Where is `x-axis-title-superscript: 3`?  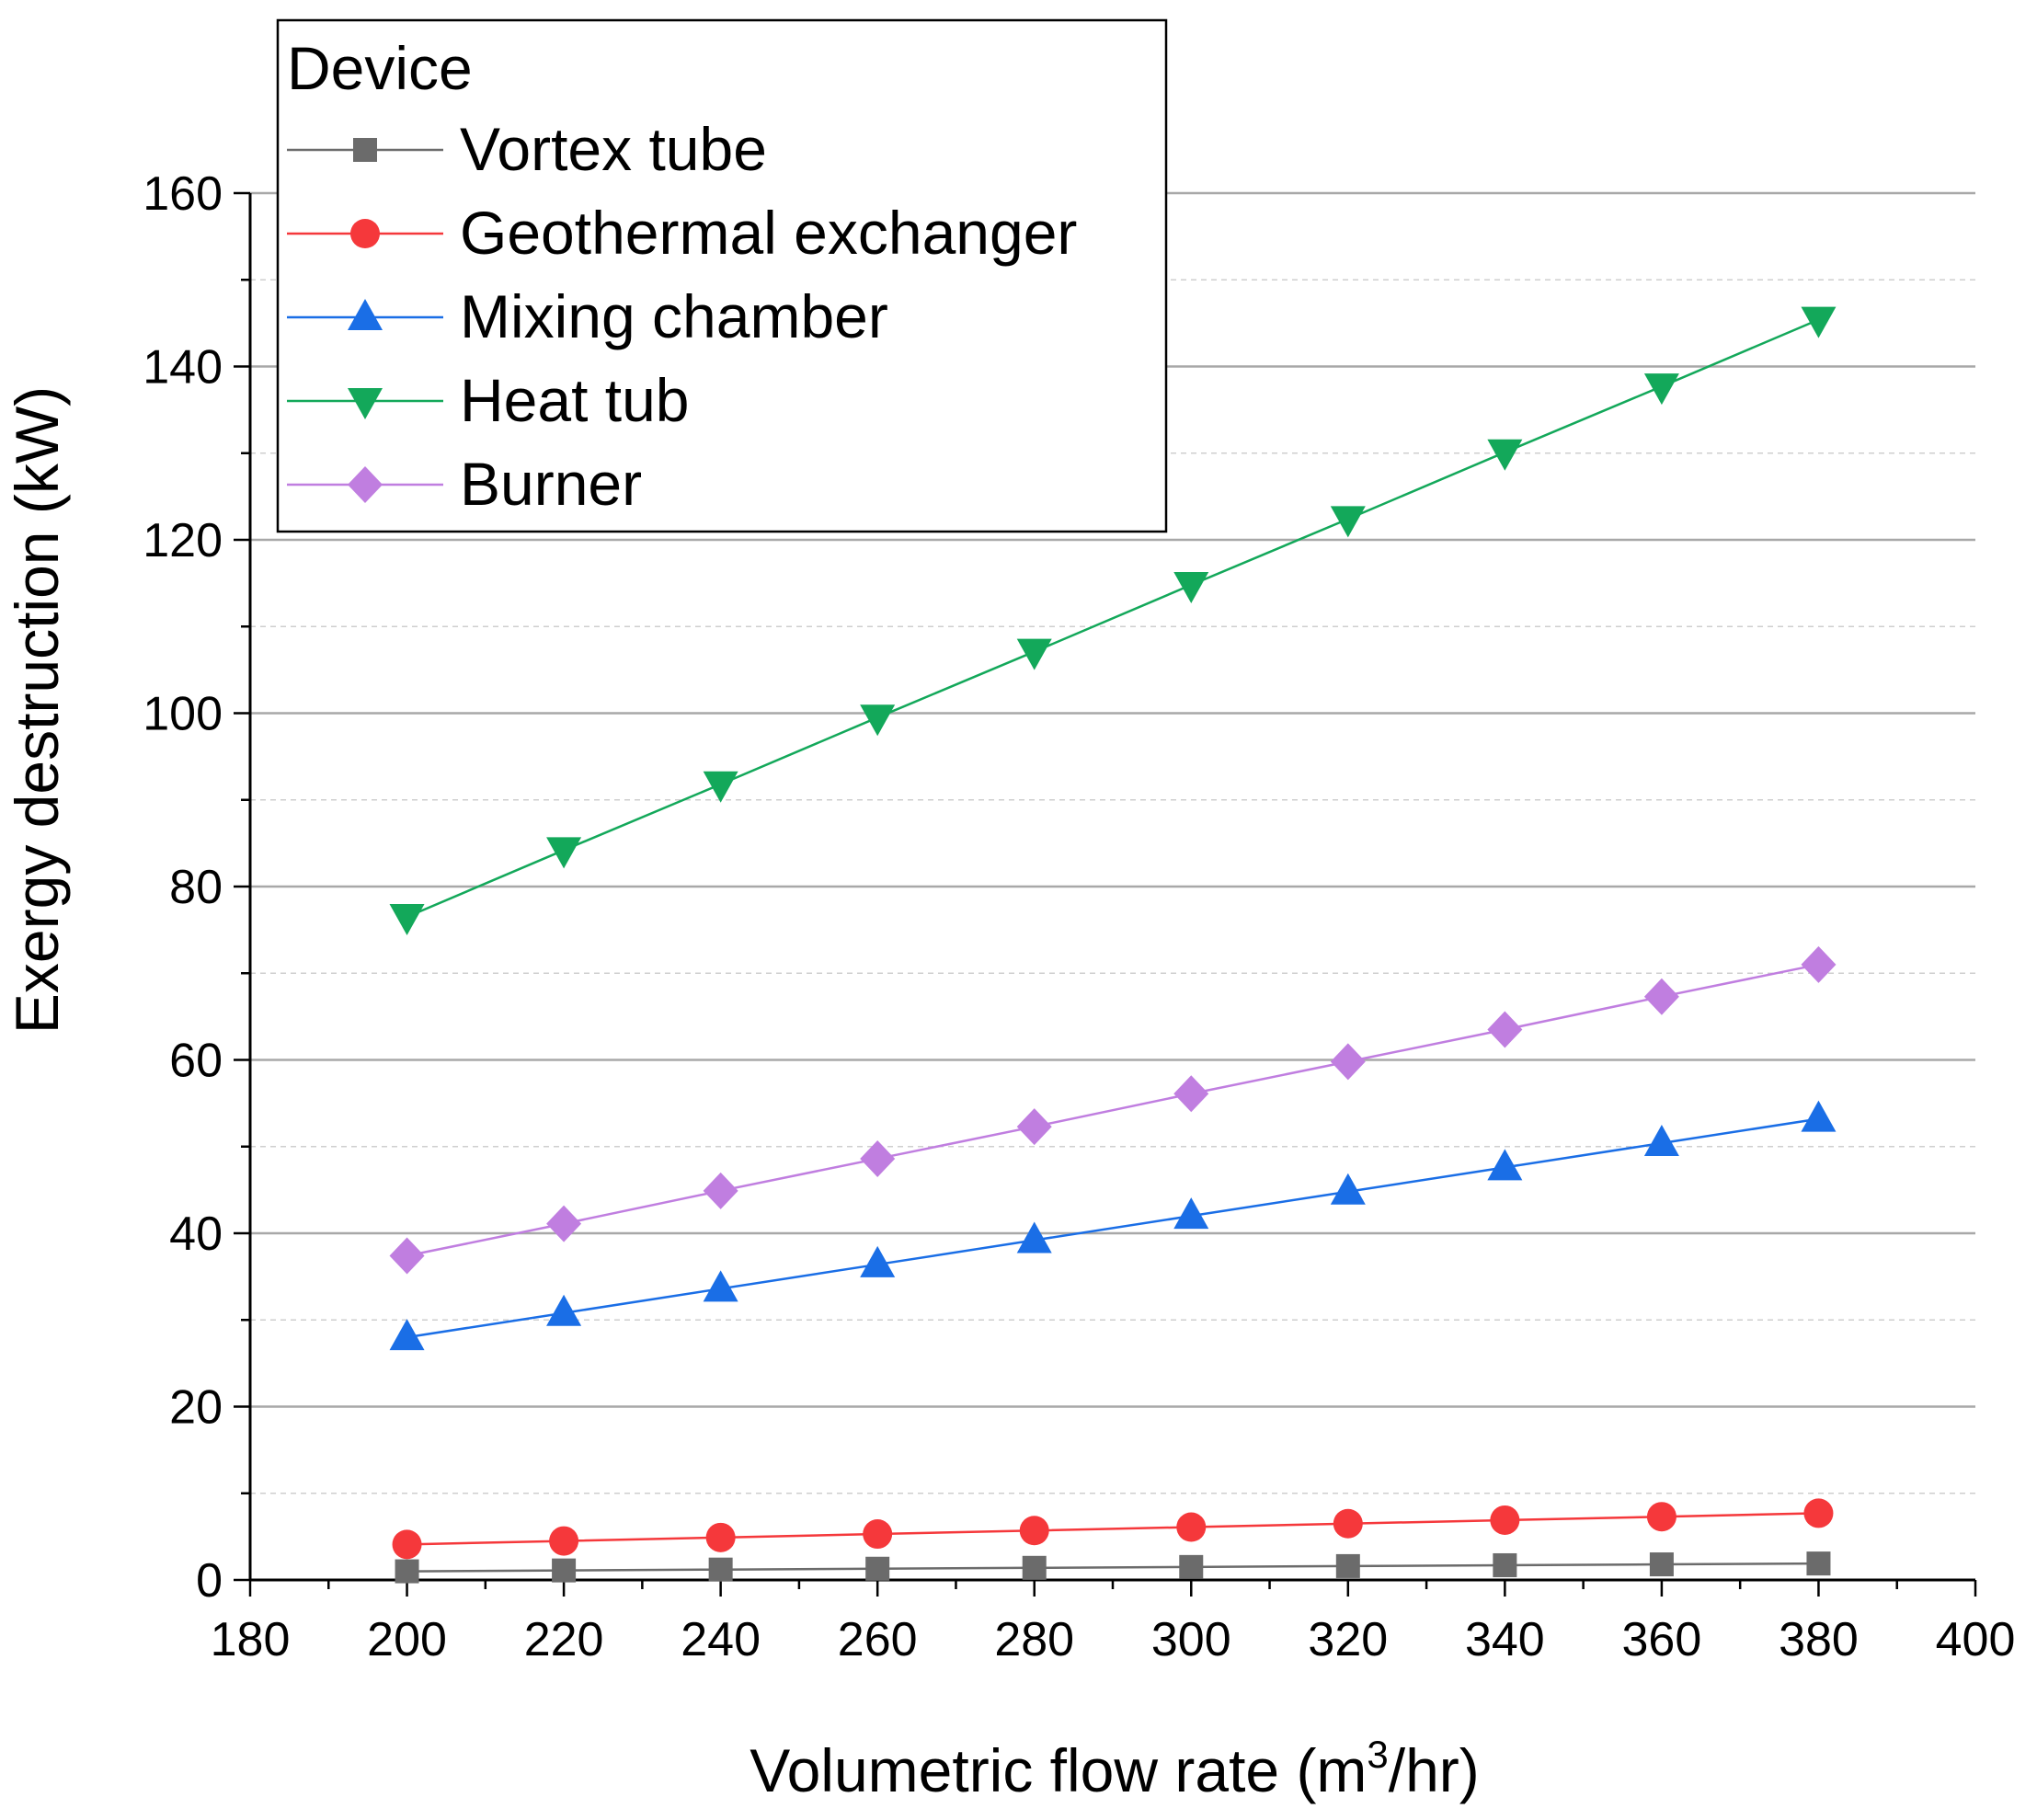 x-axis-title-superscript: 3 is located at coordinates (1377, 1754).